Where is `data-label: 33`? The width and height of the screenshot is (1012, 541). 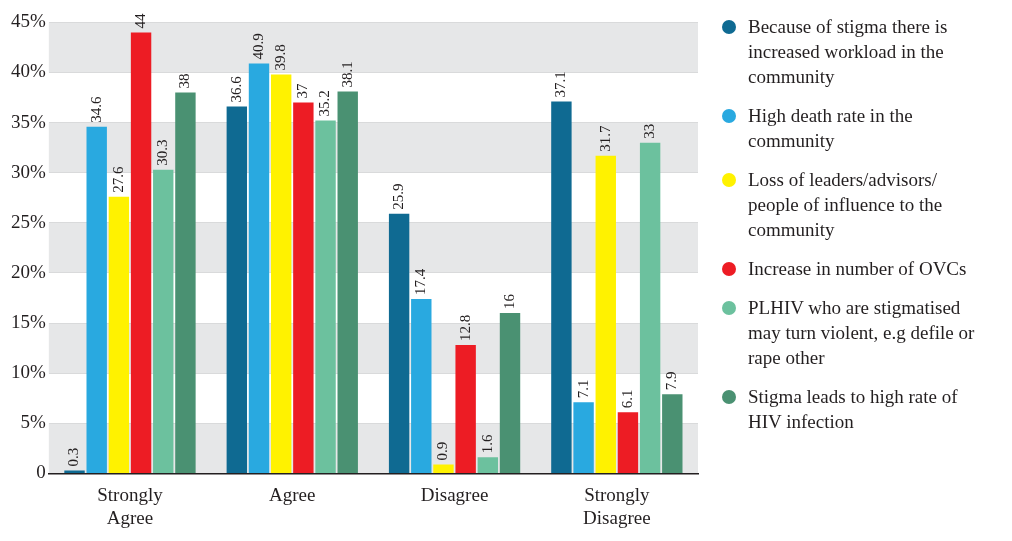 data-label: 33 is located at coordinates (649, 131).